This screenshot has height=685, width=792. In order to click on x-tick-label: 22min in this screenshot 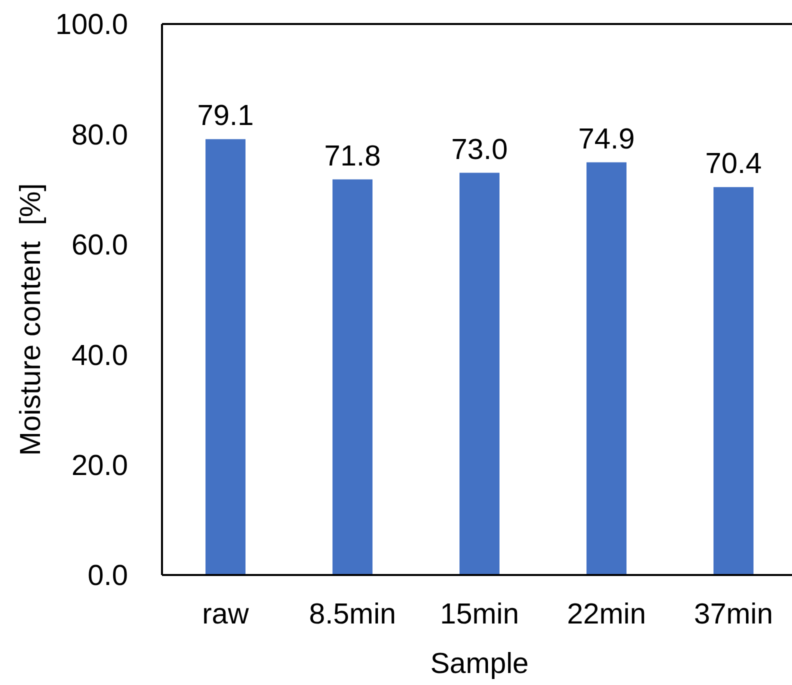, I will do `click(606, 614)`.